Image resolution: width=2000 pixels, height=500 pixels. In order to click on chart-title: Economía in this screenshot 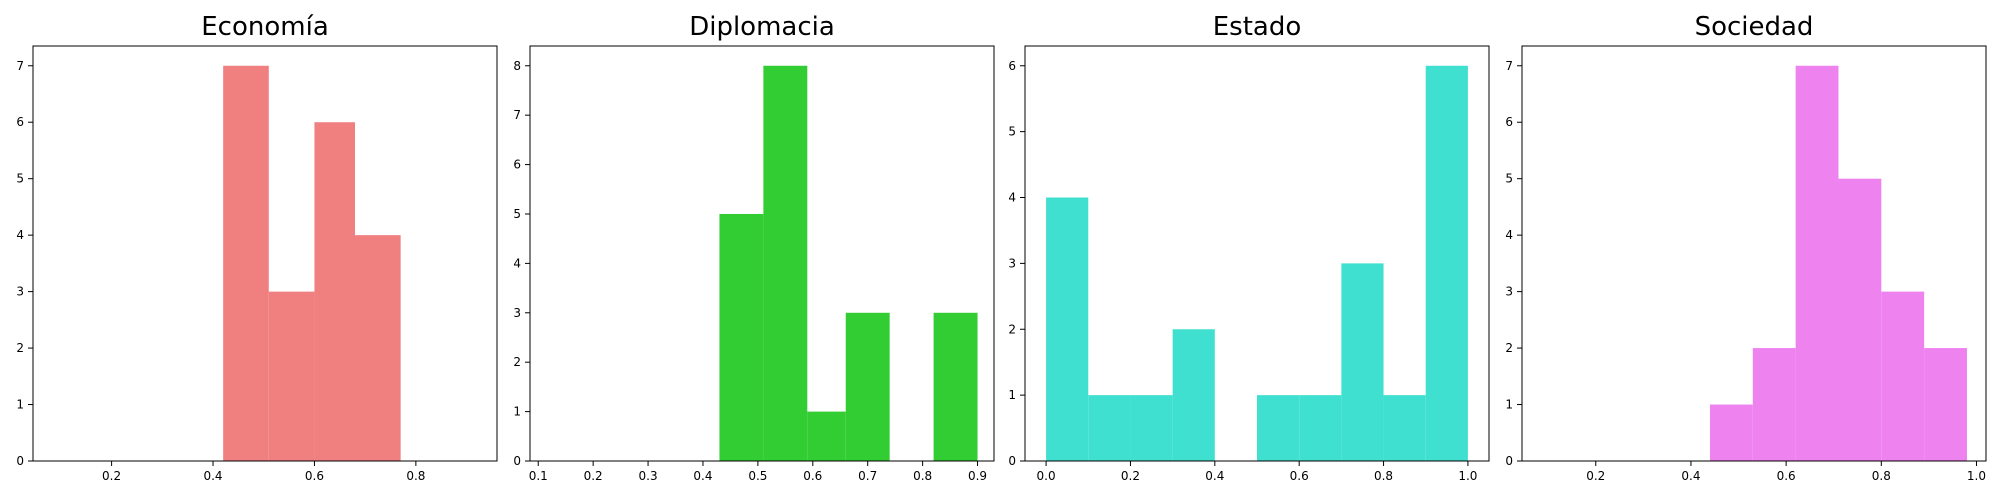, I will do `click(265, 27)`.